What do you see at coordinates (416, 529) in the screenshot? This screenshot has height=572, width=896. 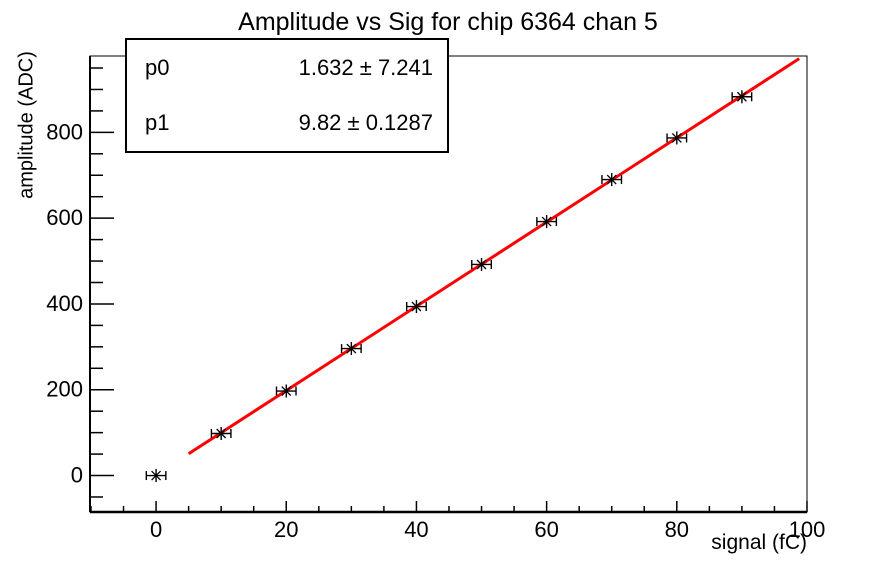 I see `x-tick-label: 40` at bounding box center [416, 529].